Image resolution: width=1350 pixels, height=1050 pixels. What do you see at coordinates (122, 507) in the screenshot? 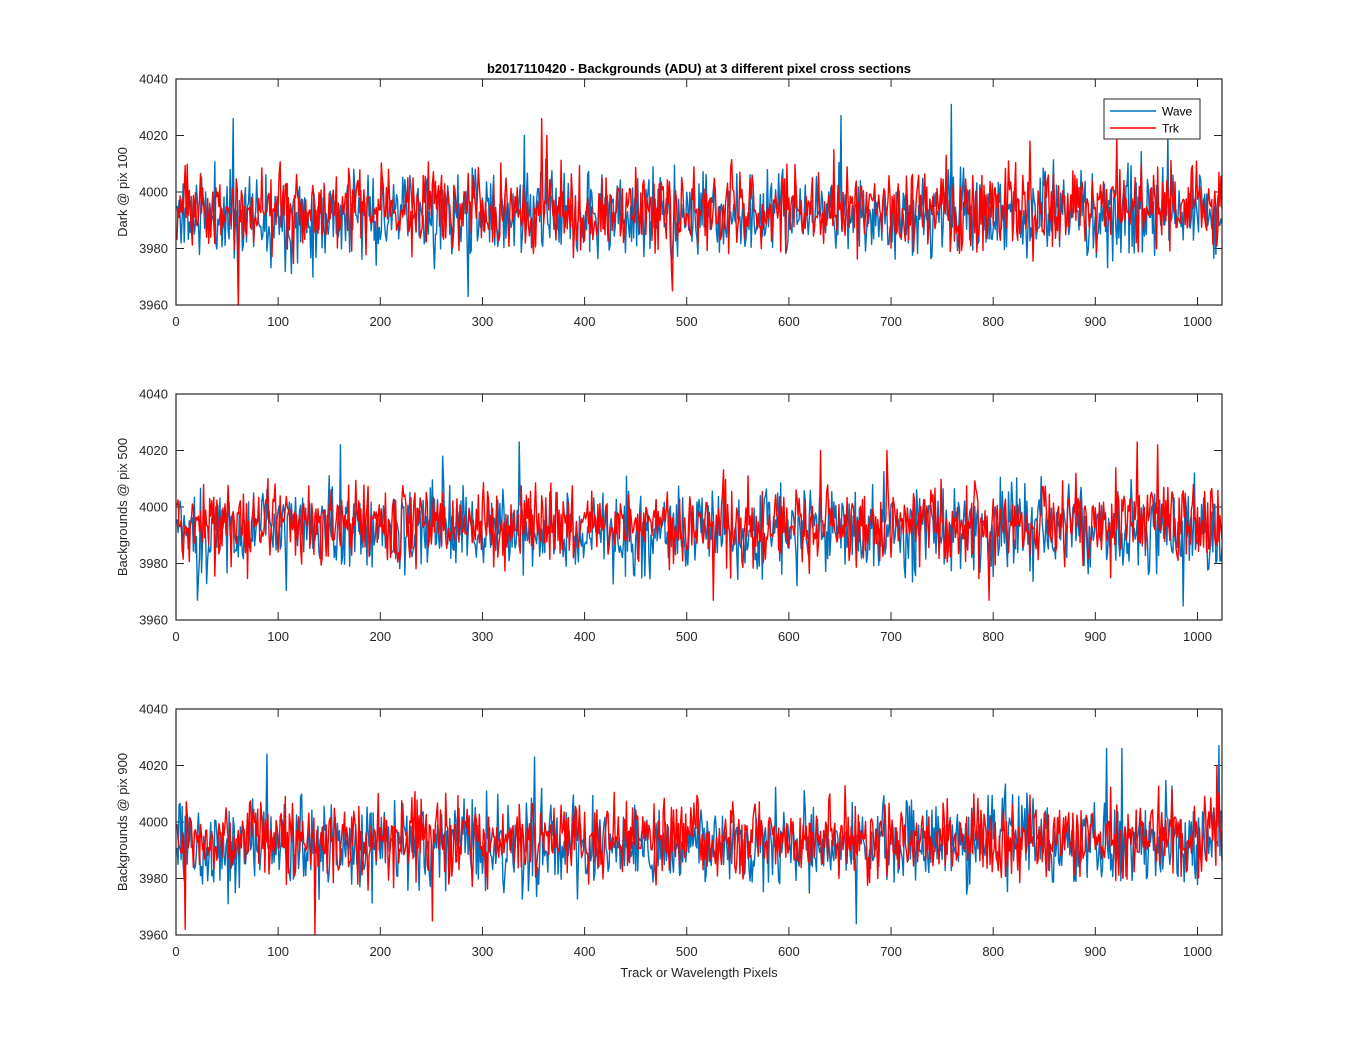
I see `y-axis-label: Backgrounds @ pix 500` at bounding box center [122, 507].